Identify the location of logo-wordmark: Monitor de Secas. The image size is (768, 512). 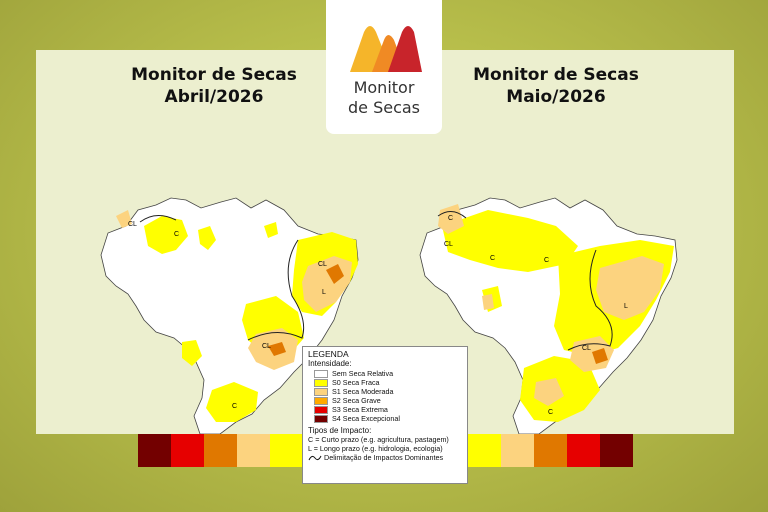
(384, 98).